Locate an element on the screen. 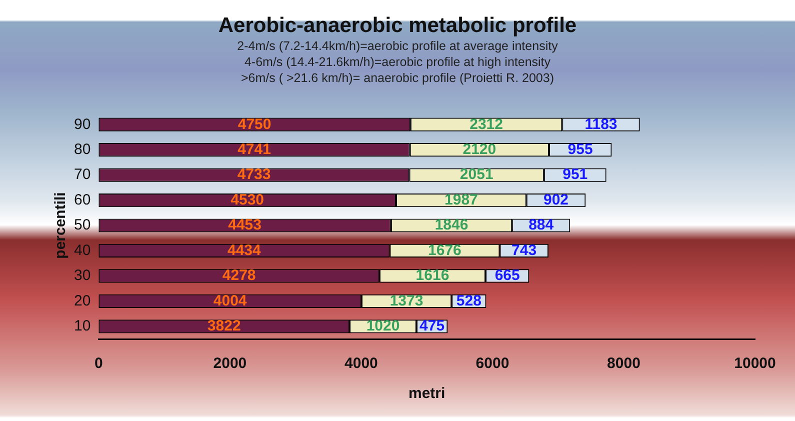  data-label: 1987 is located at coordinates (461, 199).